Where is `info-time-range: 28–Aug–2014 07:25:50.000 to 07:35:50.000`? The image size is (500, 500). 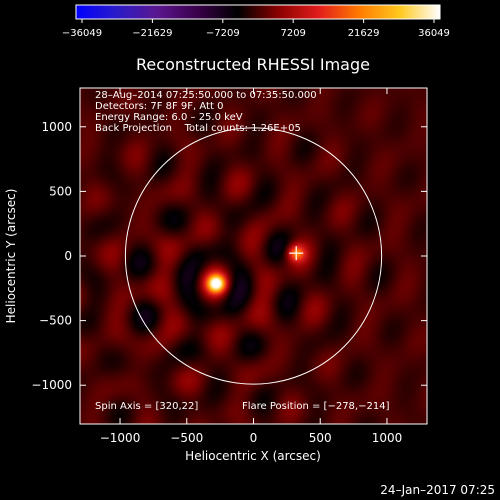 info-time-range: 28–Aug–2014 07:25:50.000 to 07:35:50.000 is located at coordinates (206, 95).